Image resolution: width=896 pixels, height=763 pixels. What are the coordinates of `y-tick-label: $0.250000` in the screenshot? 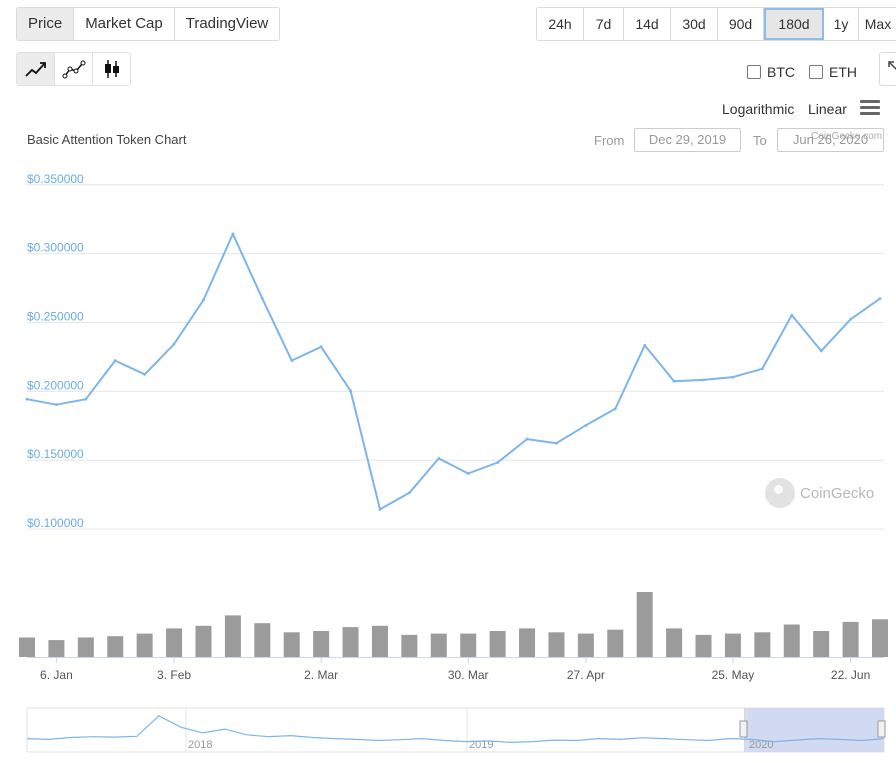 It's located at (55, 317).